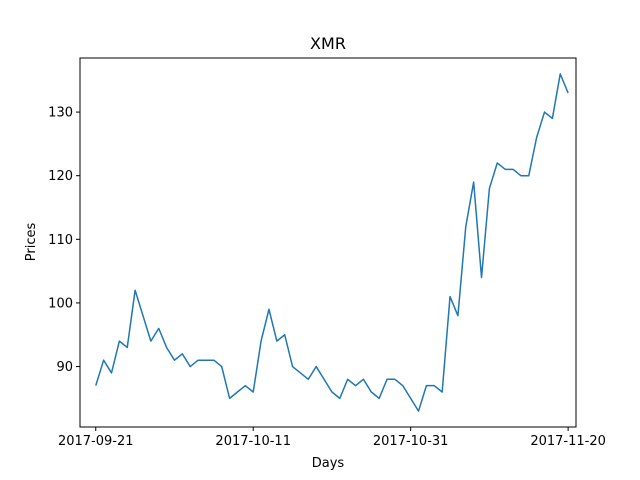 This screenshot has width=640, height=480. What do you see at coordinates (64, 367) in the screenshot?
I see `y-tick-label: 90` at bounding box center [64, 367].